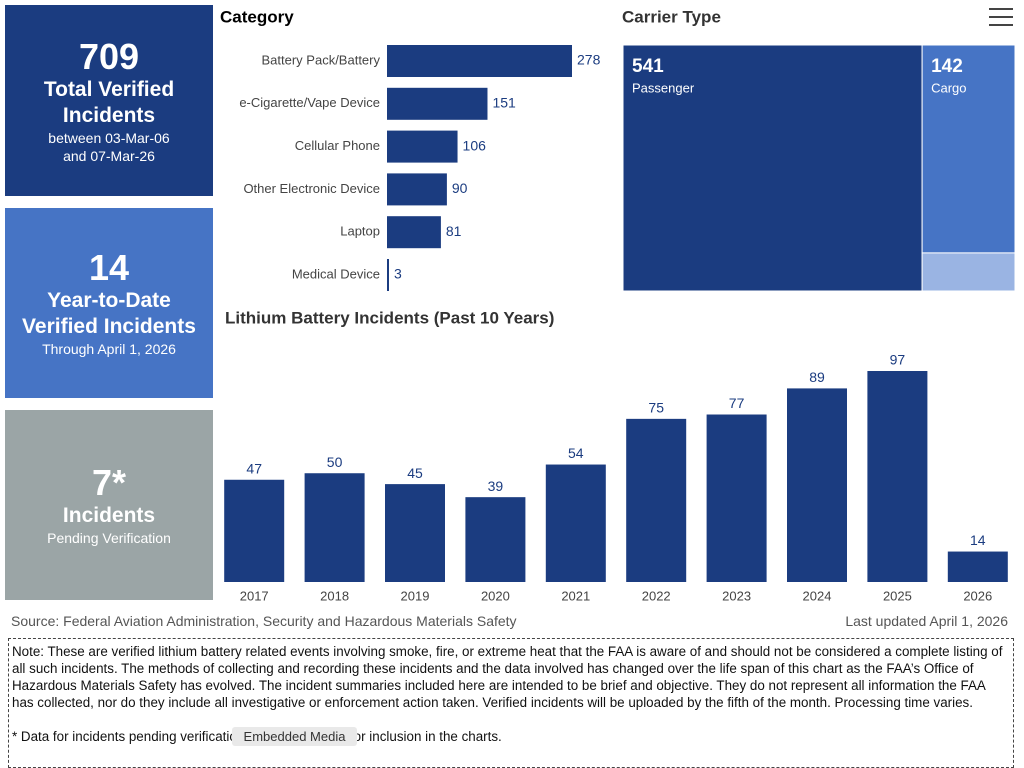  What do you see at coordinates (109, 146) in the screenshot?
I see `kpi-sub: between 03-Mar-06 and 07-Mar-26` at bounding box center [109, 146].